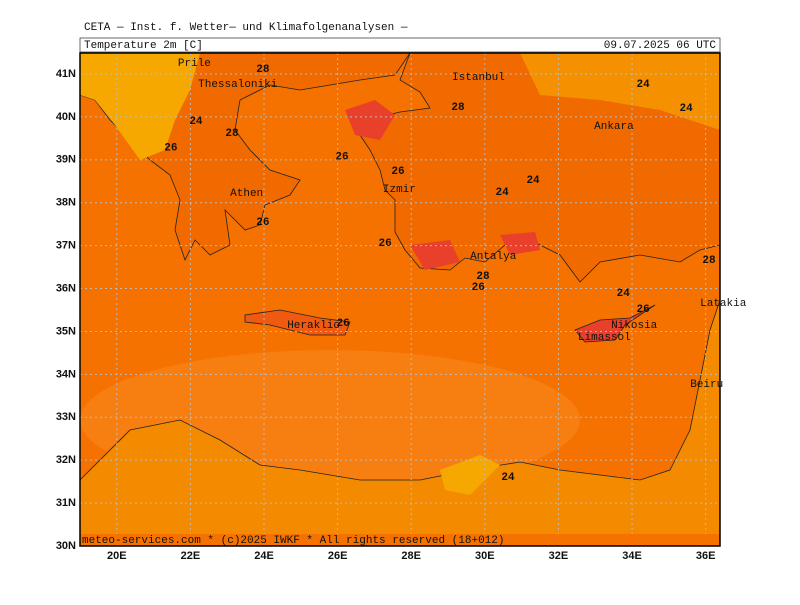 This screenshot has height=605, width=800. I want to click on lat-tick-label: 40N, so click(66, 117).